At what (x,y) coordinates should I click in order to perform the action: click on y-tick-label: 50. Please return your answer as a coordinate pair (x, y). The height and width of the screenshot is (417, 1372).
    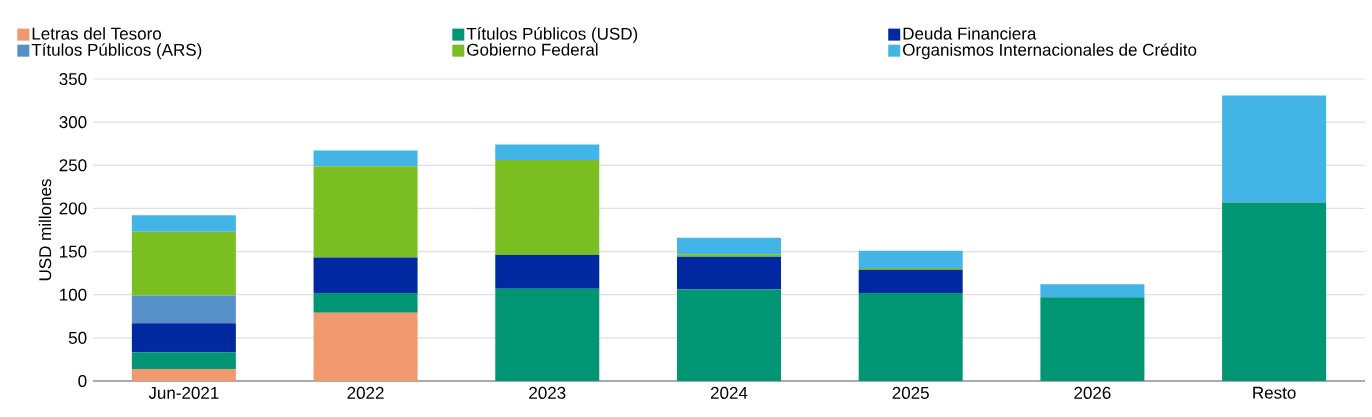
    Looking at the image, I should click on (77, 337).